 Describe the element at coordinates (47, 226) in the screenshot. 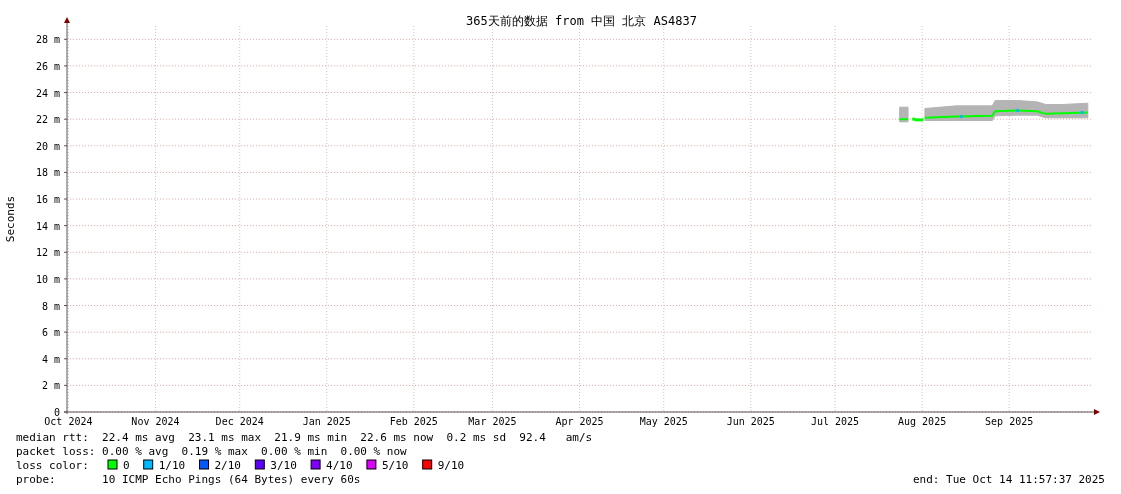

I see `y-tick-label: 14 m` at that location.